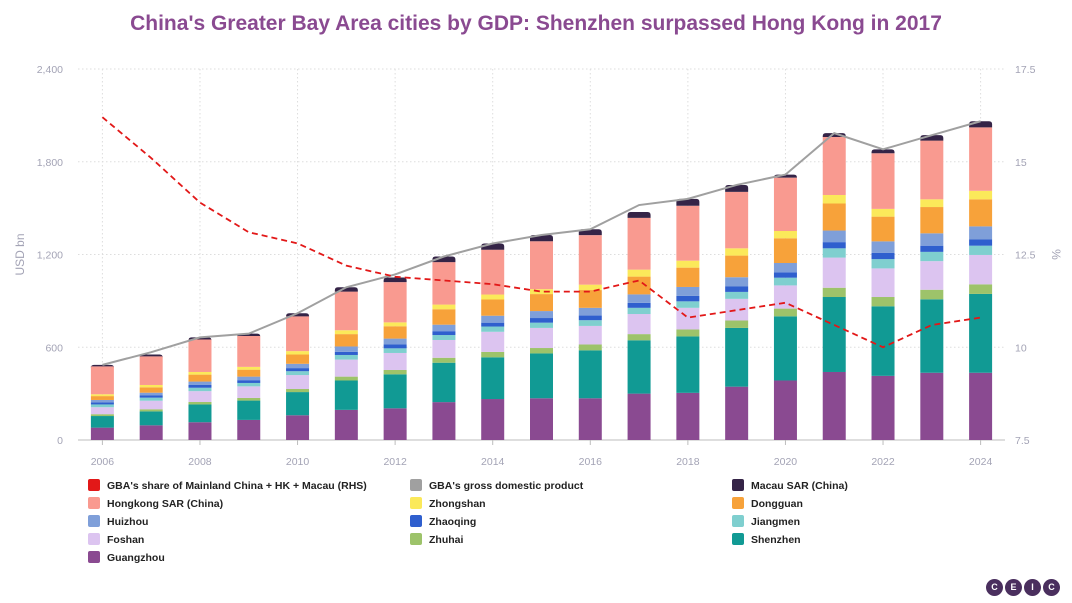 The image size is (1072, 603). Describe the element at coordinates (1013, 587) in the screenshot. I see `brand-letter: E` at that location.